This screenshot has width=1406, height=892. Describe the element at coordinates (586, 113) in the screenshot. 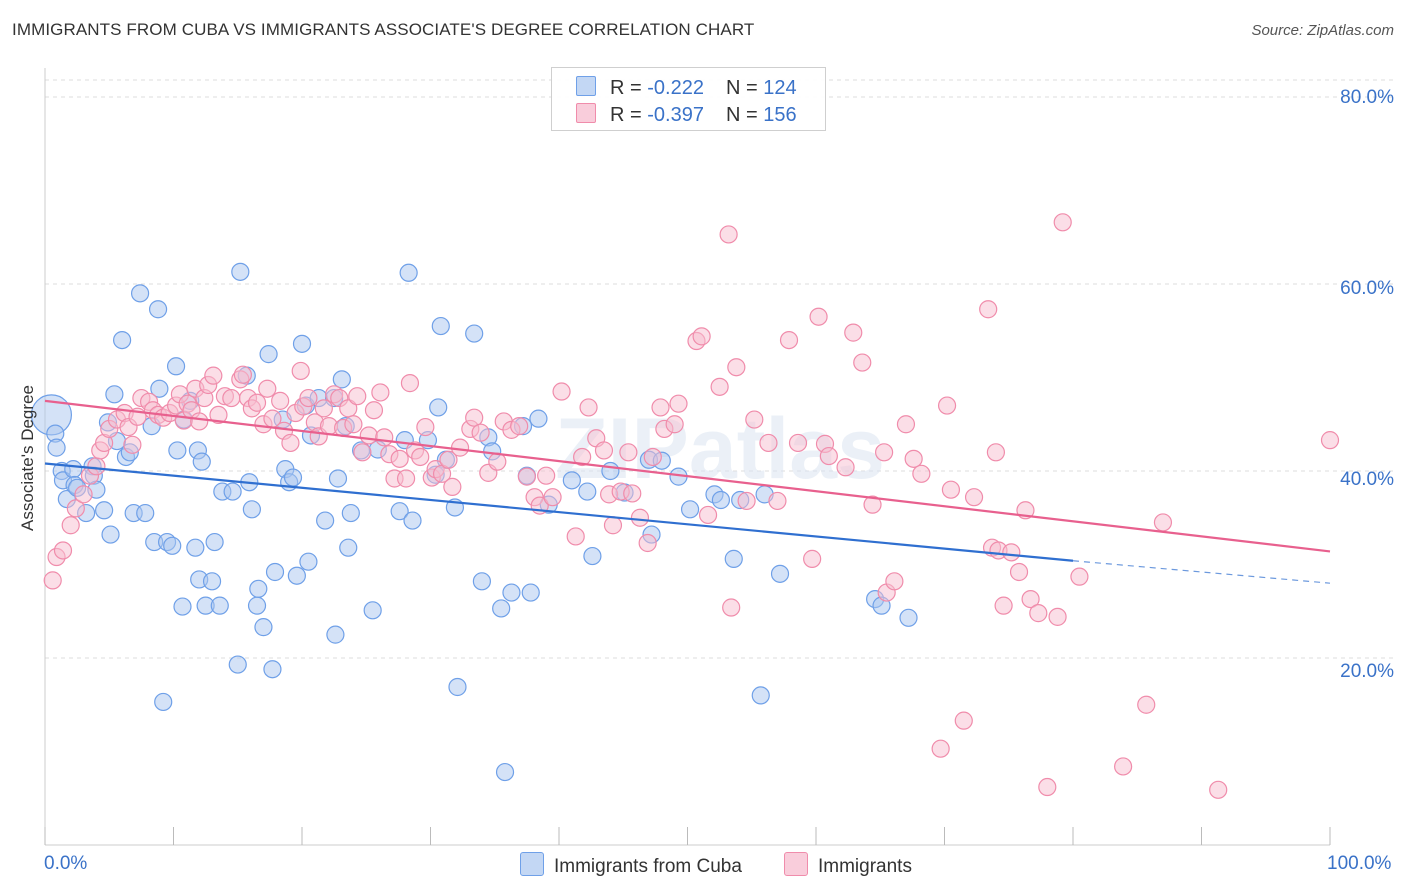

I see `legend-swatch-immigrants` at that location.